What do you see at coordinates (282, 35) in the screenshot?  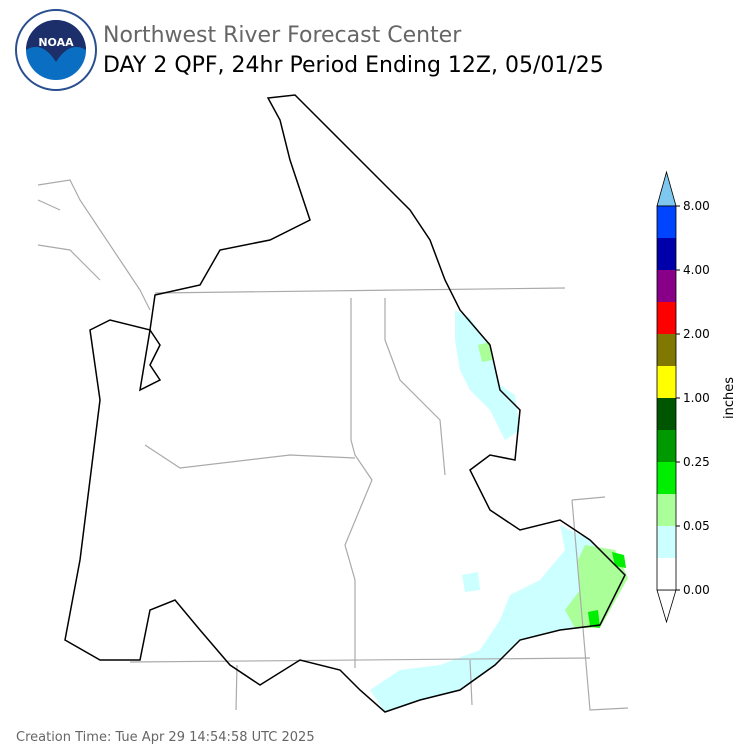 I see `agency-title: Northwest River Forecast Center` at bounding box center [282, 35].